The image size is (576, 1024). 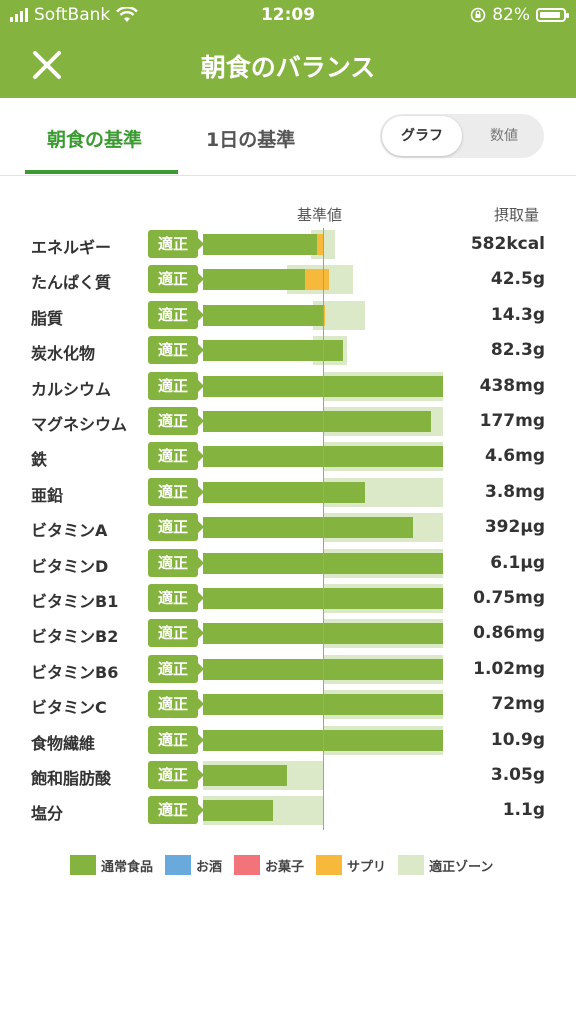 I want to click on page-title: 朝食のバランス, so click(x=288, y=67).